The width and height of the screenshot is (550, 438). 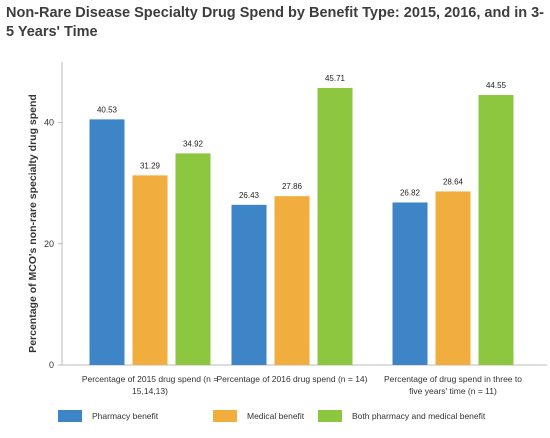 What do you see at coordinates (125, 416) in the screenshot?
I see `legend-label: Pharmacy benefit` at bounding box center [125, 416].